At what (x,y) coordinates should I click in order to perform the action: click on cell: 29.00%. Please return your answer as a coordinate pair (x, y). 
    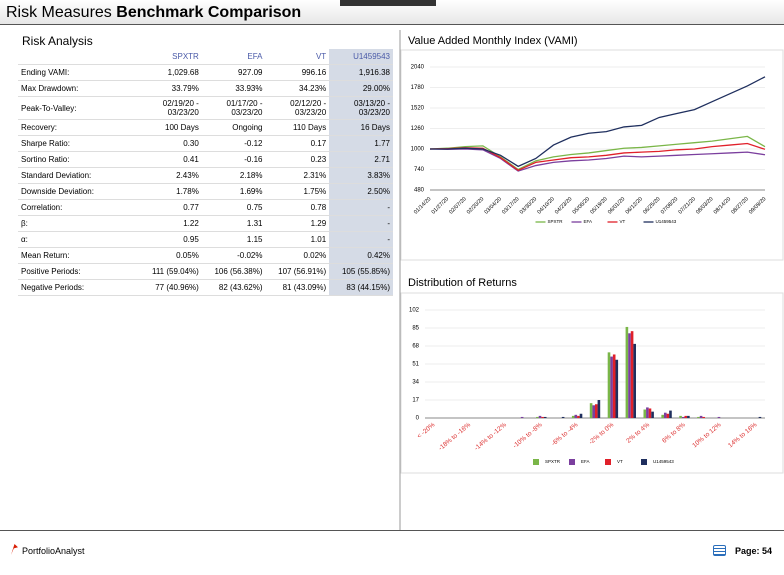
    Looking at the image, I should click on (361, 88).